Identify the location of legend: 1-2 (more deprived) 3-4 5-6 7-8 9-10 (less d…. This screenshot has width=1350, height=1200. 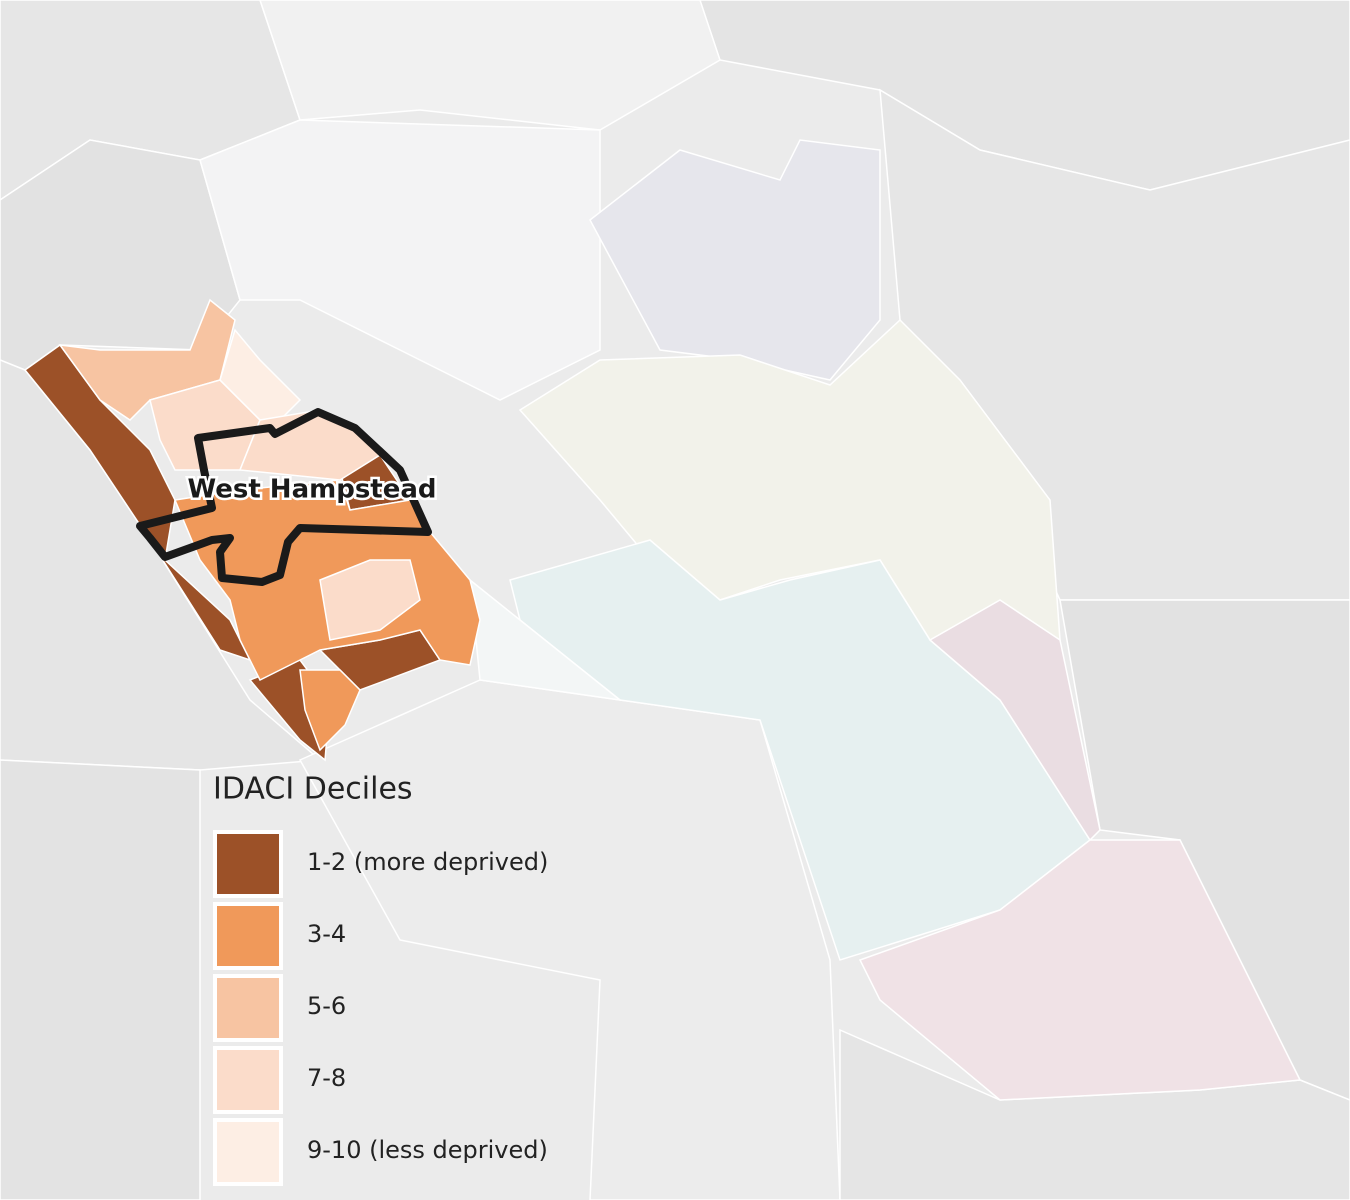
(380, 1008).